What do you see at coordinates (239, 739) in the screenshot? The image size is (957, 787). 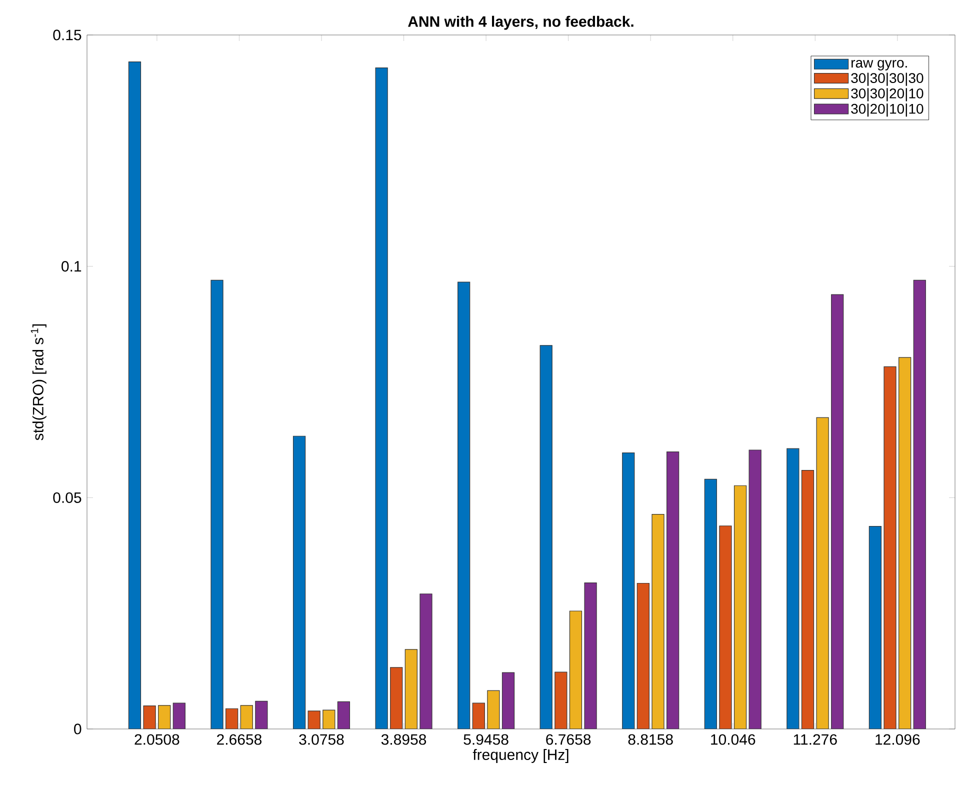 I see `x-tick-label: 2.6658` at bounding box center [239, 739].